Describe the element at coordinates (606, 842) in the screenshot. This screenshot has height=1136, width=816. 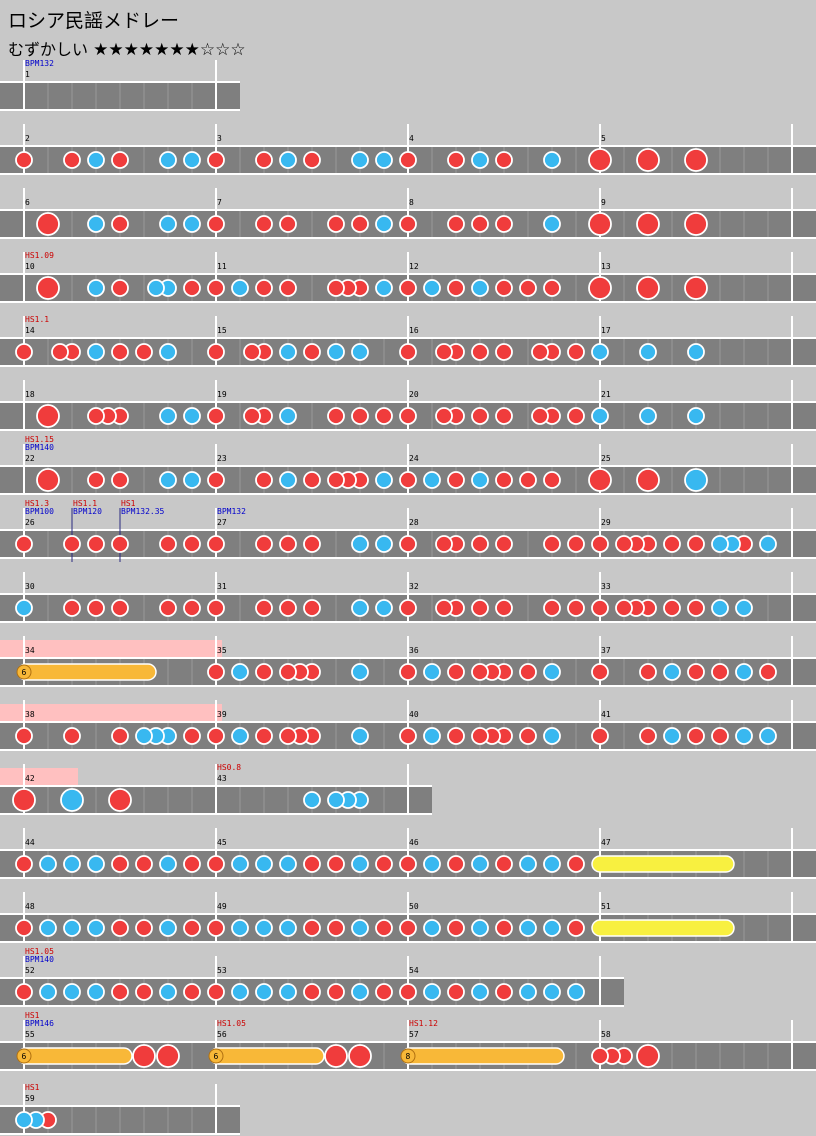
I see `measure-number: 47` at that location.